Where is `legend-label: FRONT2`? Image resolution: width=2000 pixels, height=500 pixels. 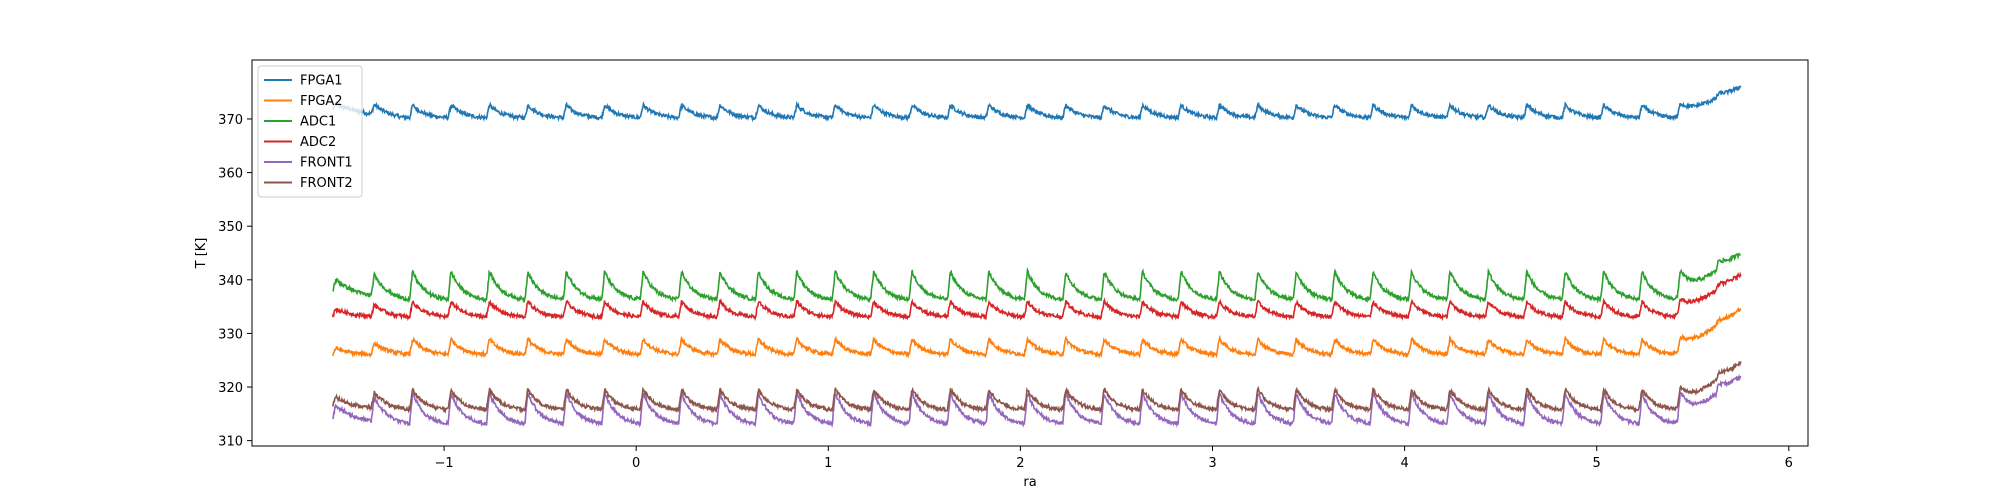 legend-label: FRONT2 is located at coordinates (326, 183).